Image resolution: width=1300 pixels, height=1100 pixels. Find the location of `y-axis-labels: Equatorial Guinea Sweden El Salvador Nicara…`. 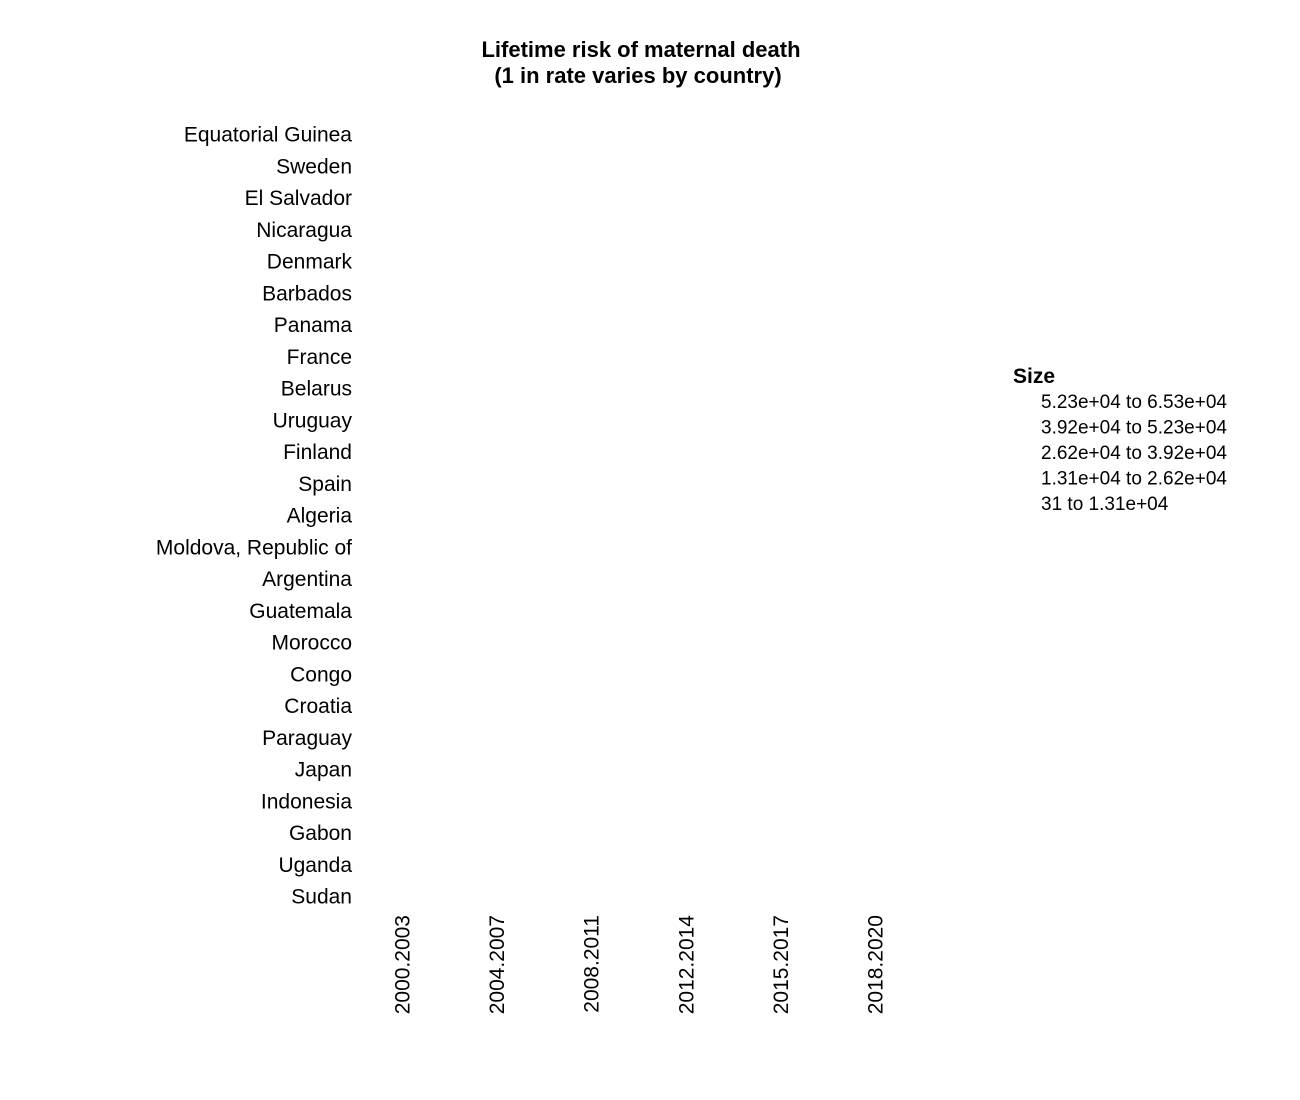

y-axis-labels: Equatorial Guinea Sweden El Salvador Nicara… is located at coordinates (254, 516).